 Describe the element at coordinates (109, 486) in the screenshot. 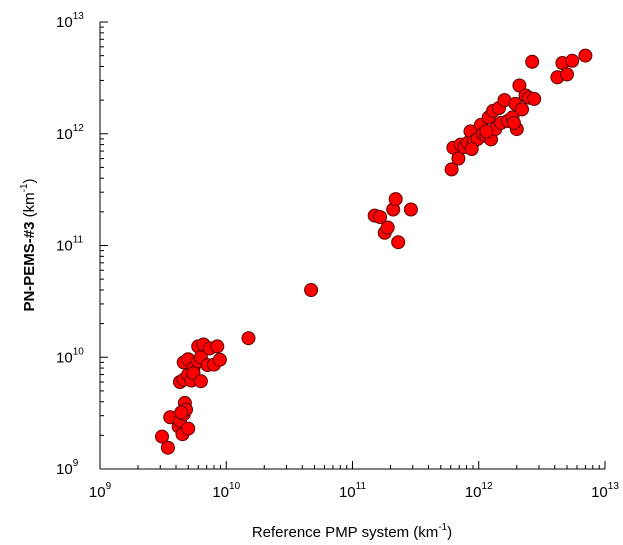

I see `x-tick-exponent: 9` at that location.